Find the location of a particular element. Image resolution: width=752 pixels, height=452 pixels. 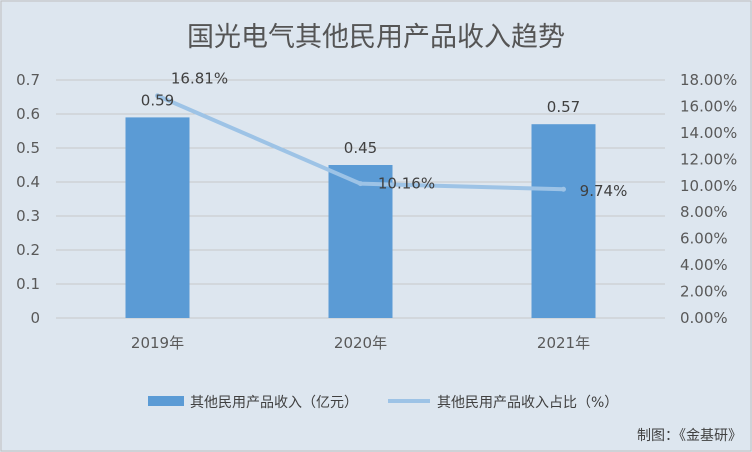

bar-value-label: 0.59 is located at coordinates (157, 100).